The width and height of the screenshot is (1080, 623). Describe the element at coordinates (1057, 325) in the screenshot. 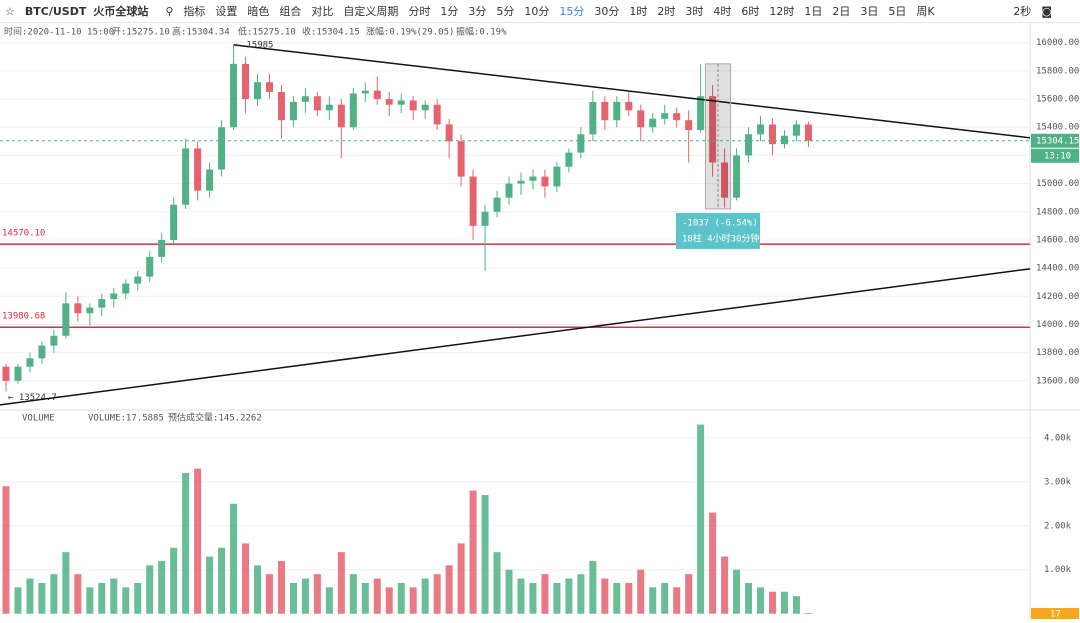

I see `y-tick-label: 14000.00` at that location.